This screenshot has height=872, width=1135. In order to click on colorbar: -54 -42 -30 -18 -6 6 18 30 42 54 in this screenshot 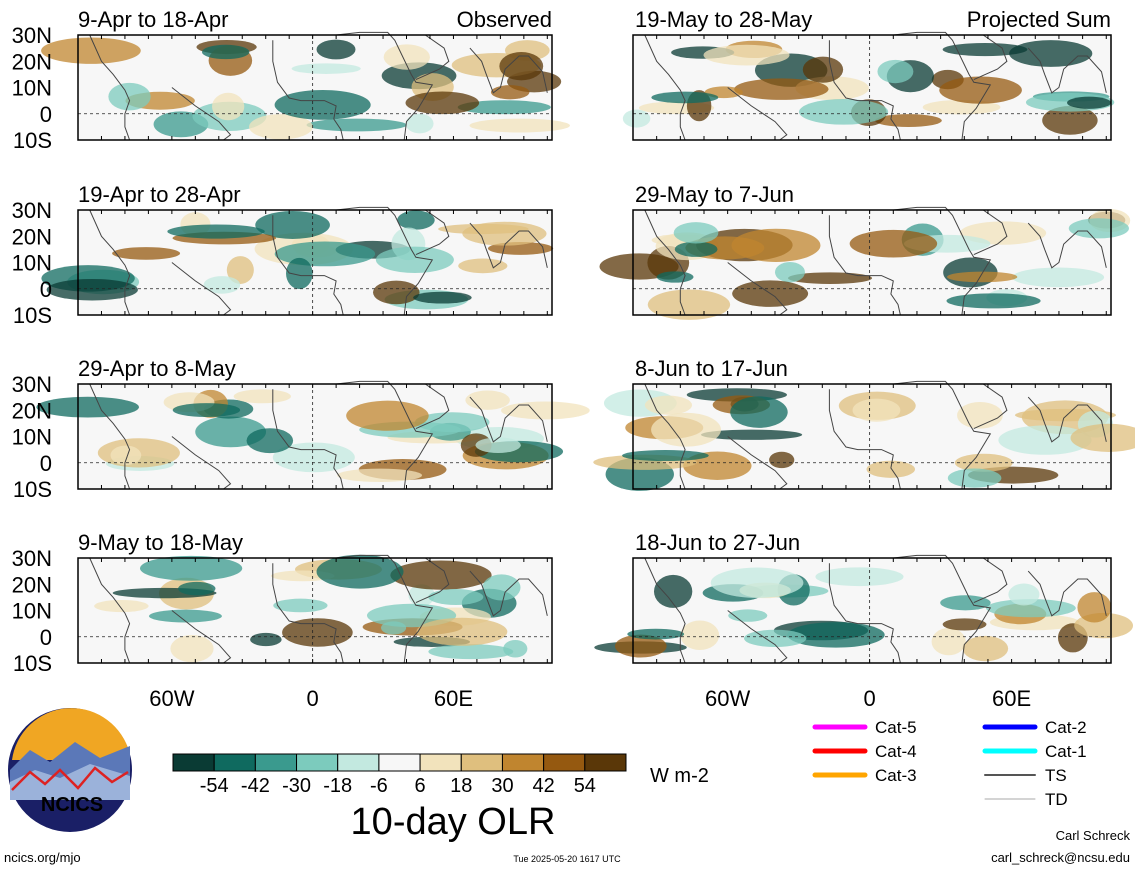, I will do `click(399, 775)`.